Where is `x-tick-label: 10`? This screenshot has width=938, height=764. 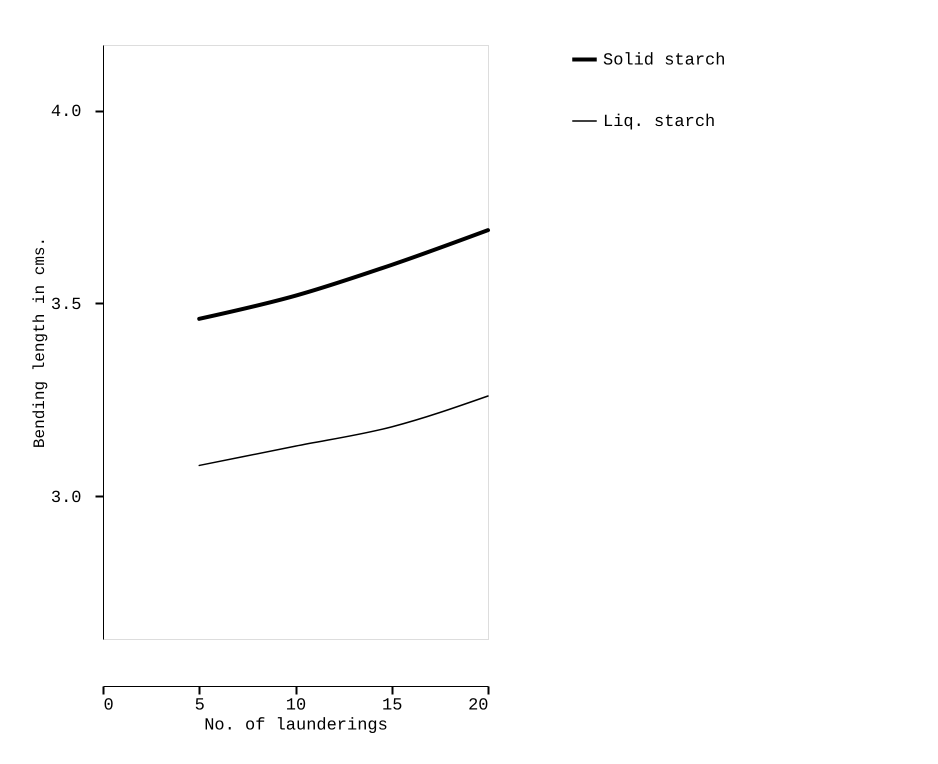 x-tick-label: 10 is located at coordinates (296, 706).